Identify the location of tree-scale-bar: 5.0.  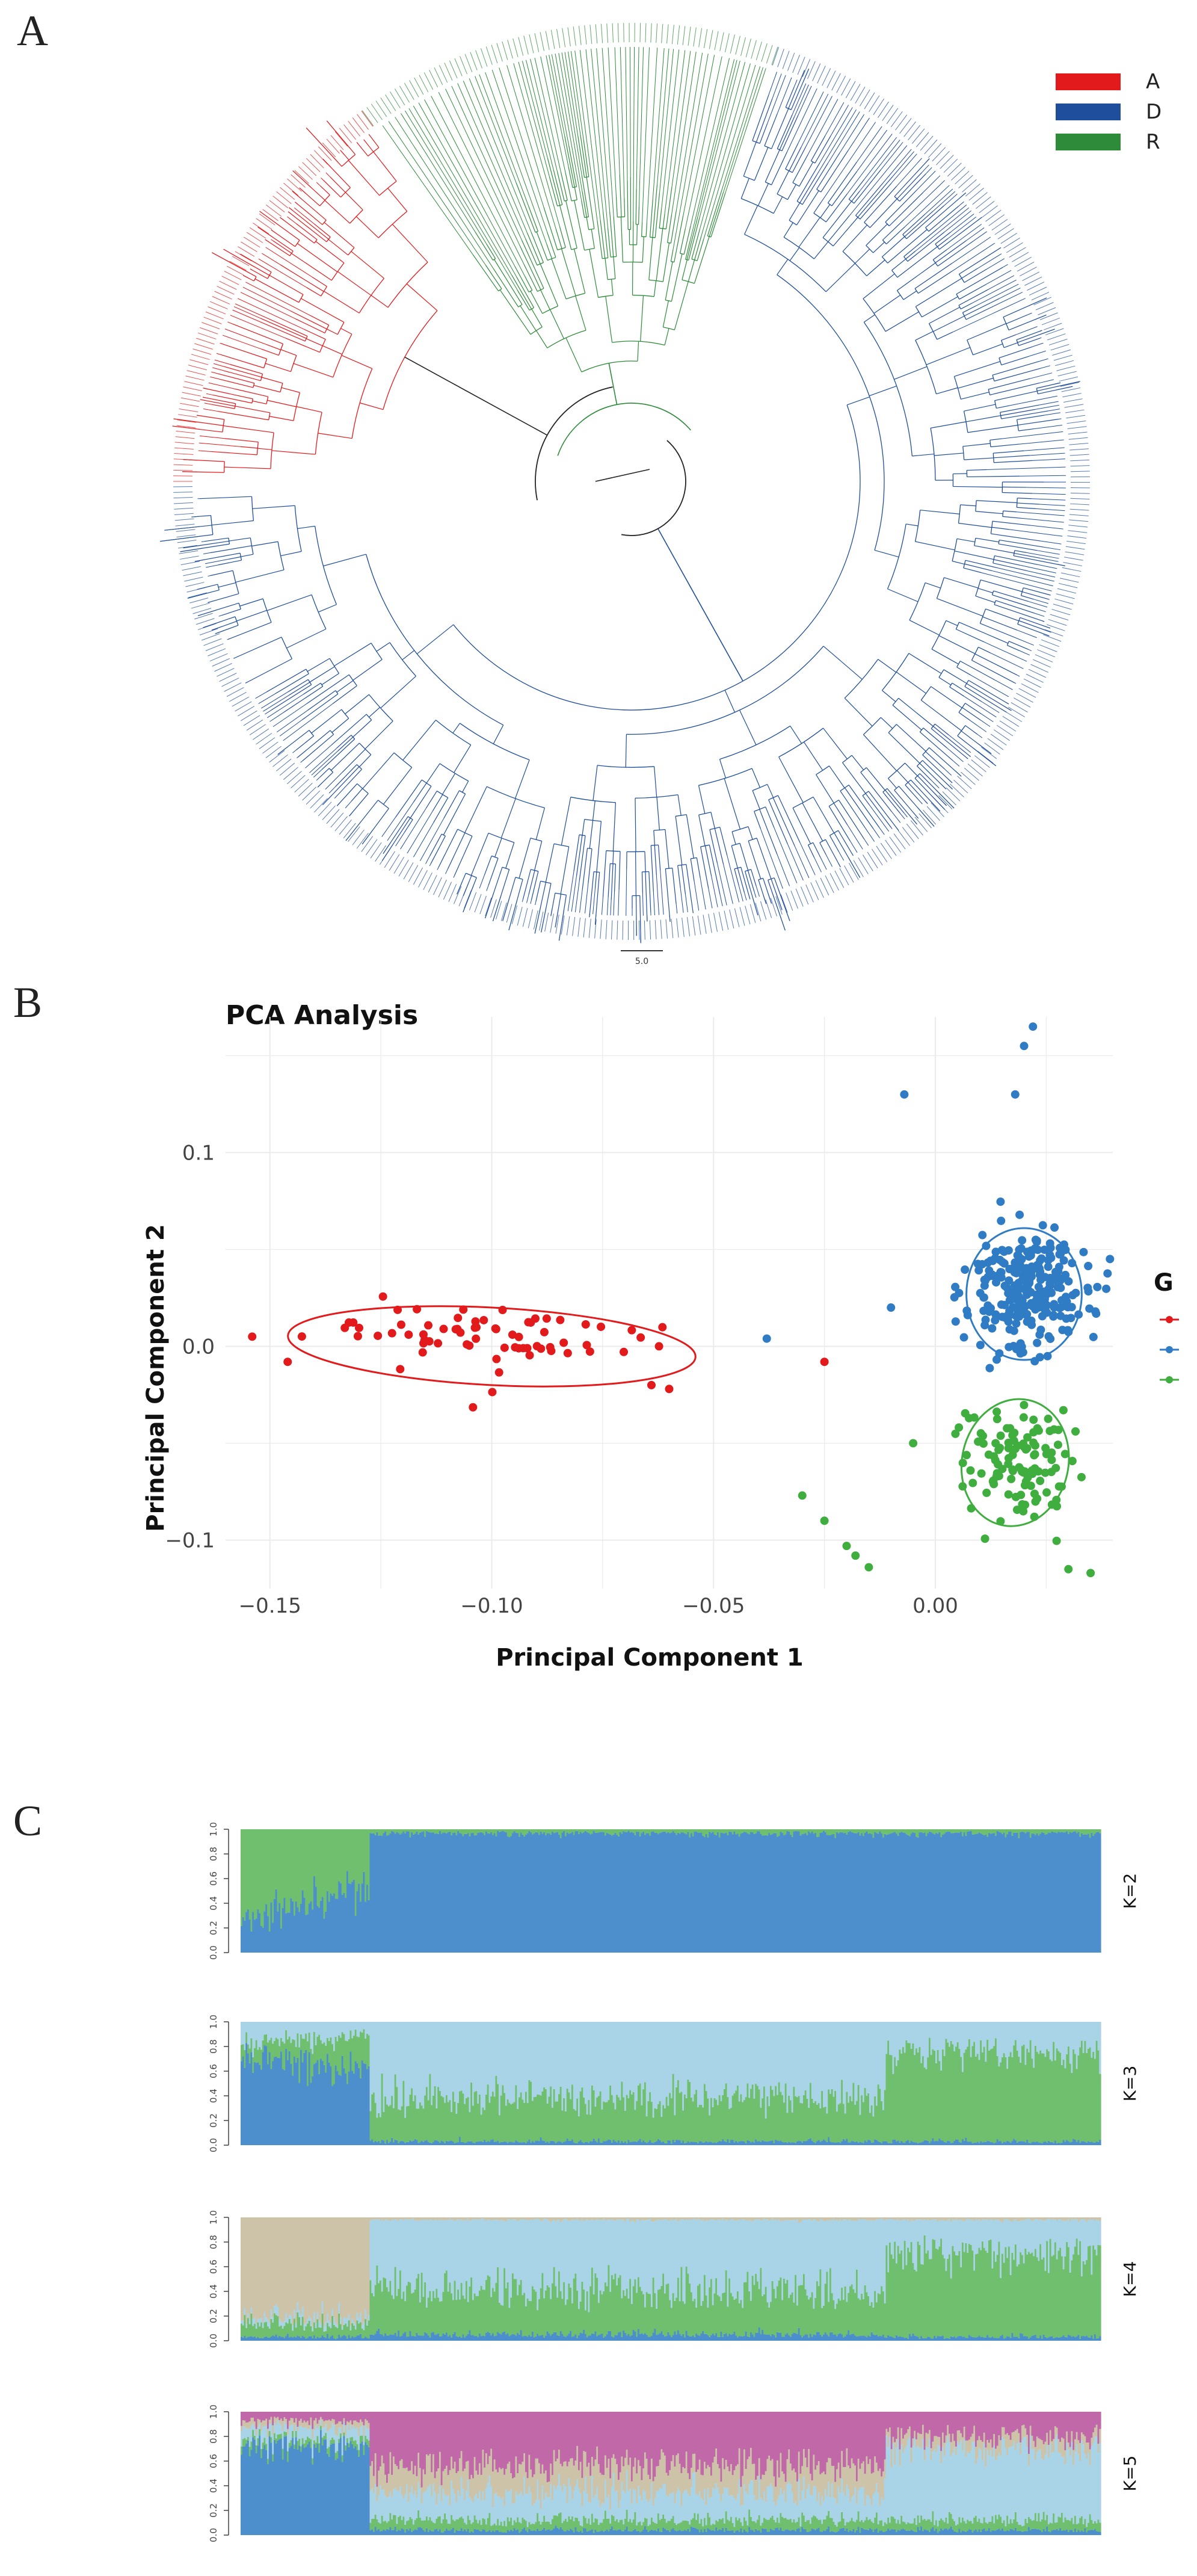
(642, 958).